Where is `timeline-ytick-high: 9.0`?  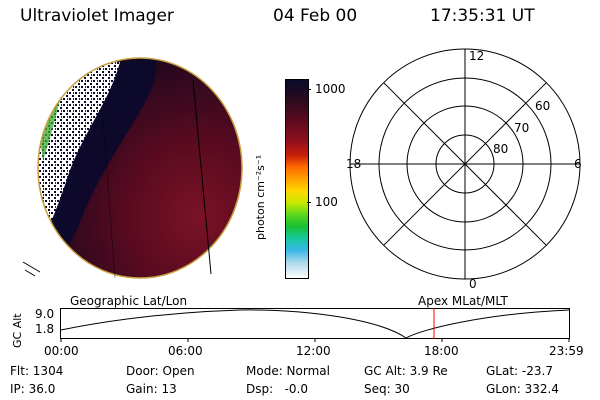
timeline-ytick-high: 9.0 is located at coordinates (45, 314).